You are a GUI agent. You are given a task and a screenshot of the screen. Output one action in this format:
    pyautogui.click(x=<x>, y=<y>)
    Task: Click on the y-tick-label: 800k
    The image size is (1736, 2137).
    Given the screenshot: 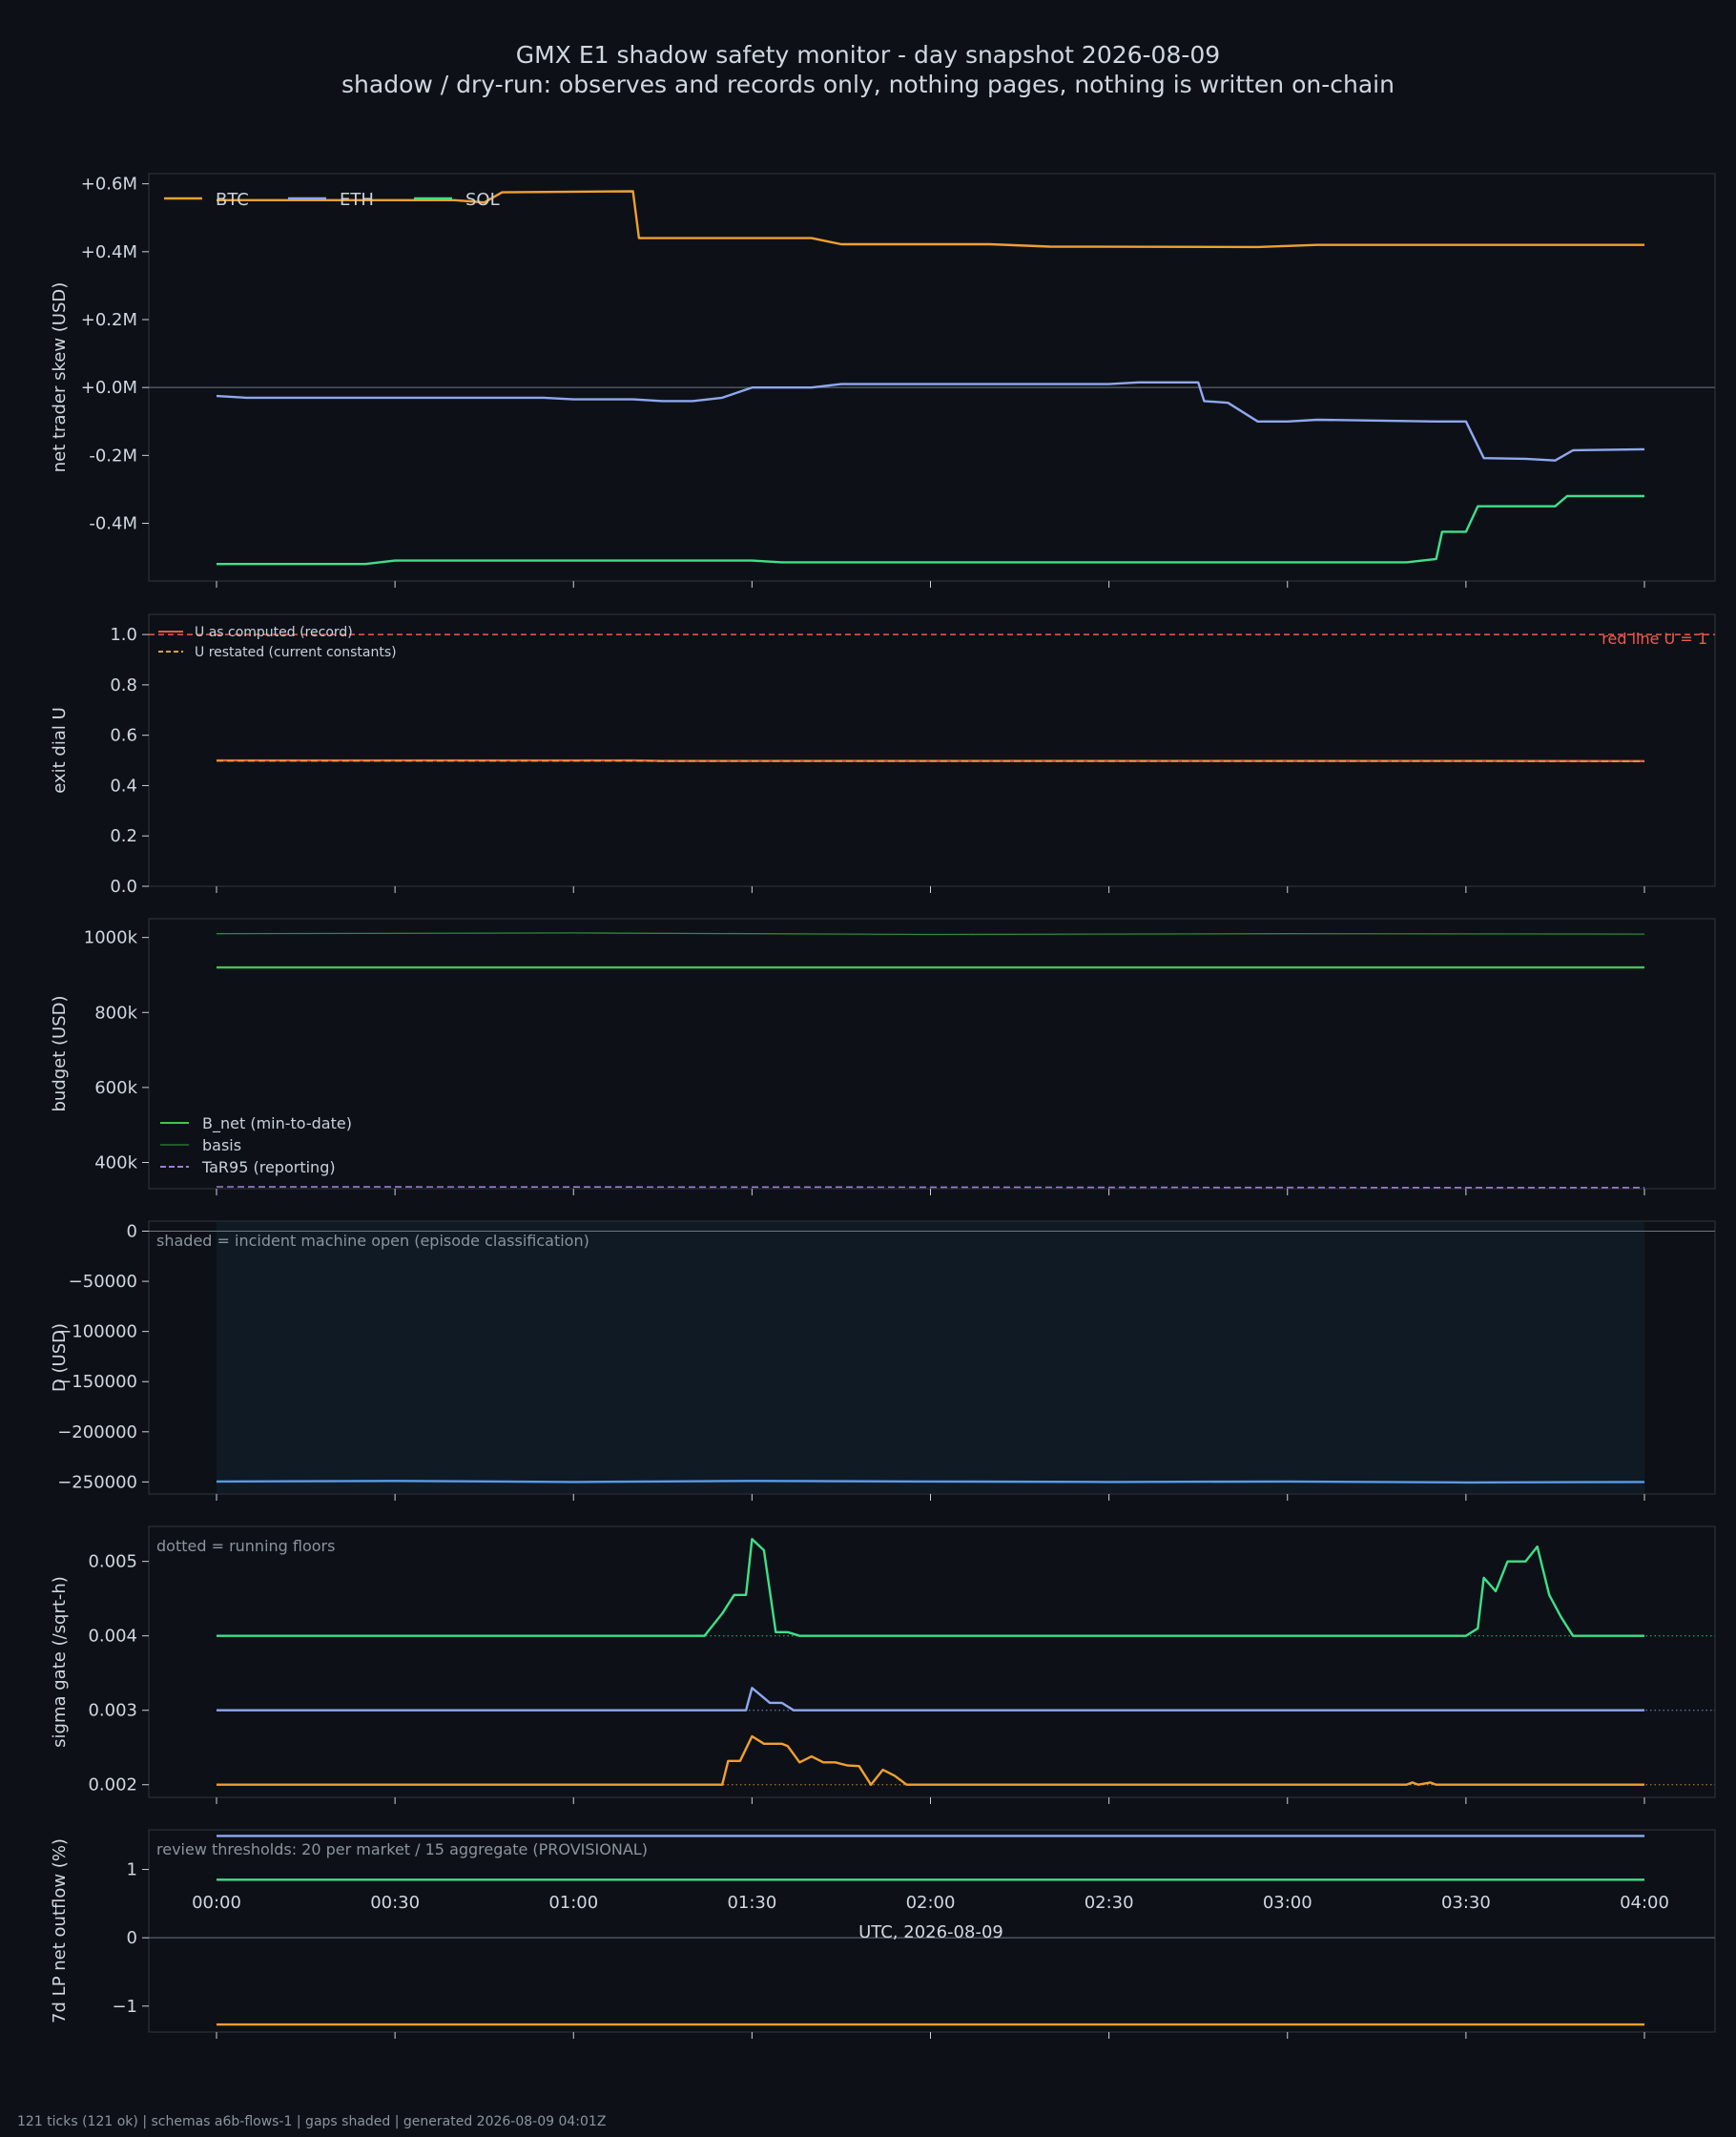 What is the action you would take?
    pyautogui.click(x=115, y=1013)
    